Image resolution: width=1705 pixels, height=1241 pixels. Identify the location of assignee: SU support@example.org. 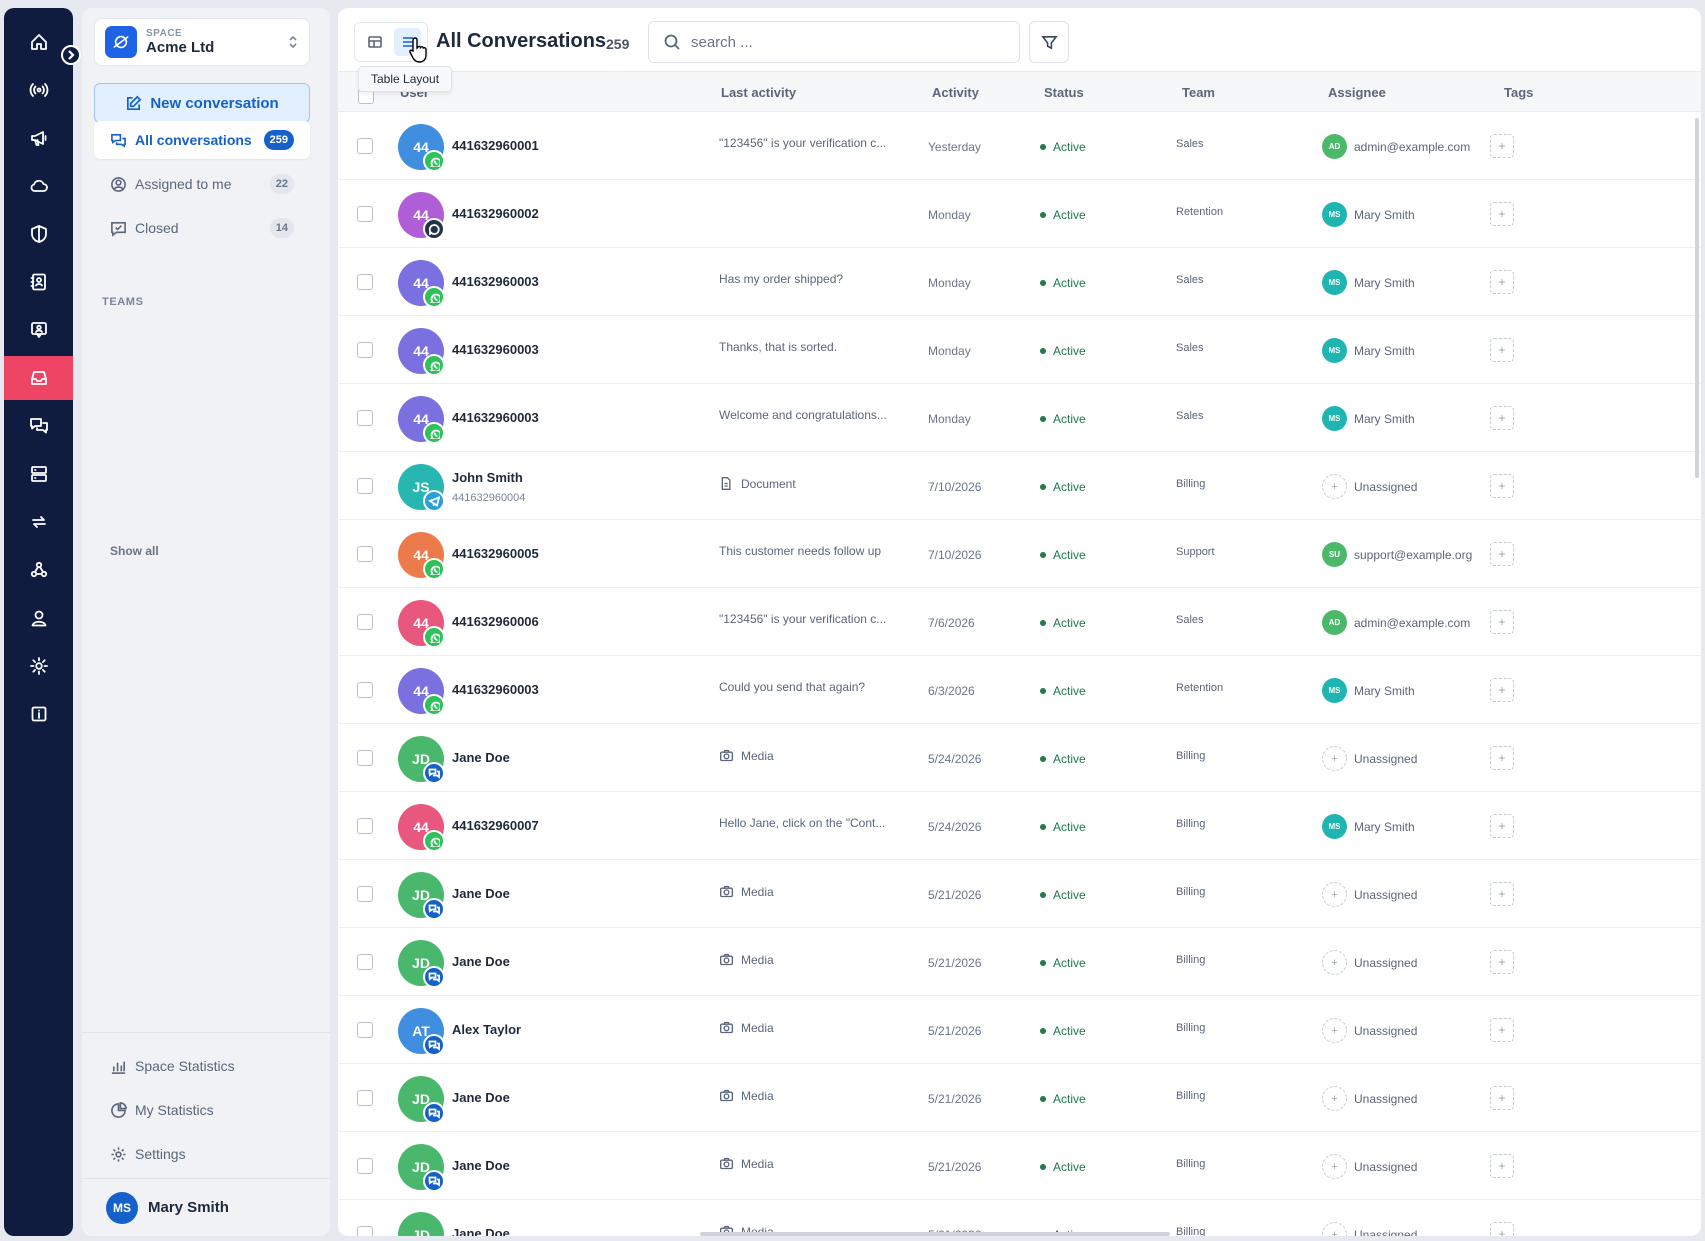
(1397, 554).